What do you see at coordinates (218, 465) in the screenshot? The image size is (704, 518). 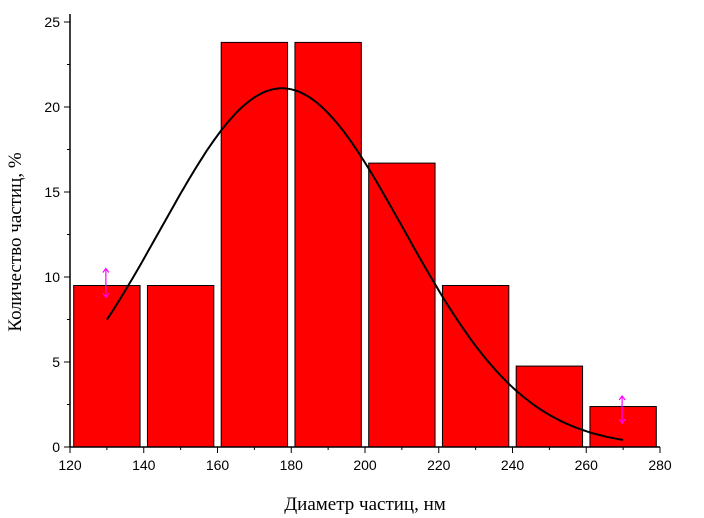 I see `x-tick-label-160: 160` at bounding box center [218, 465].